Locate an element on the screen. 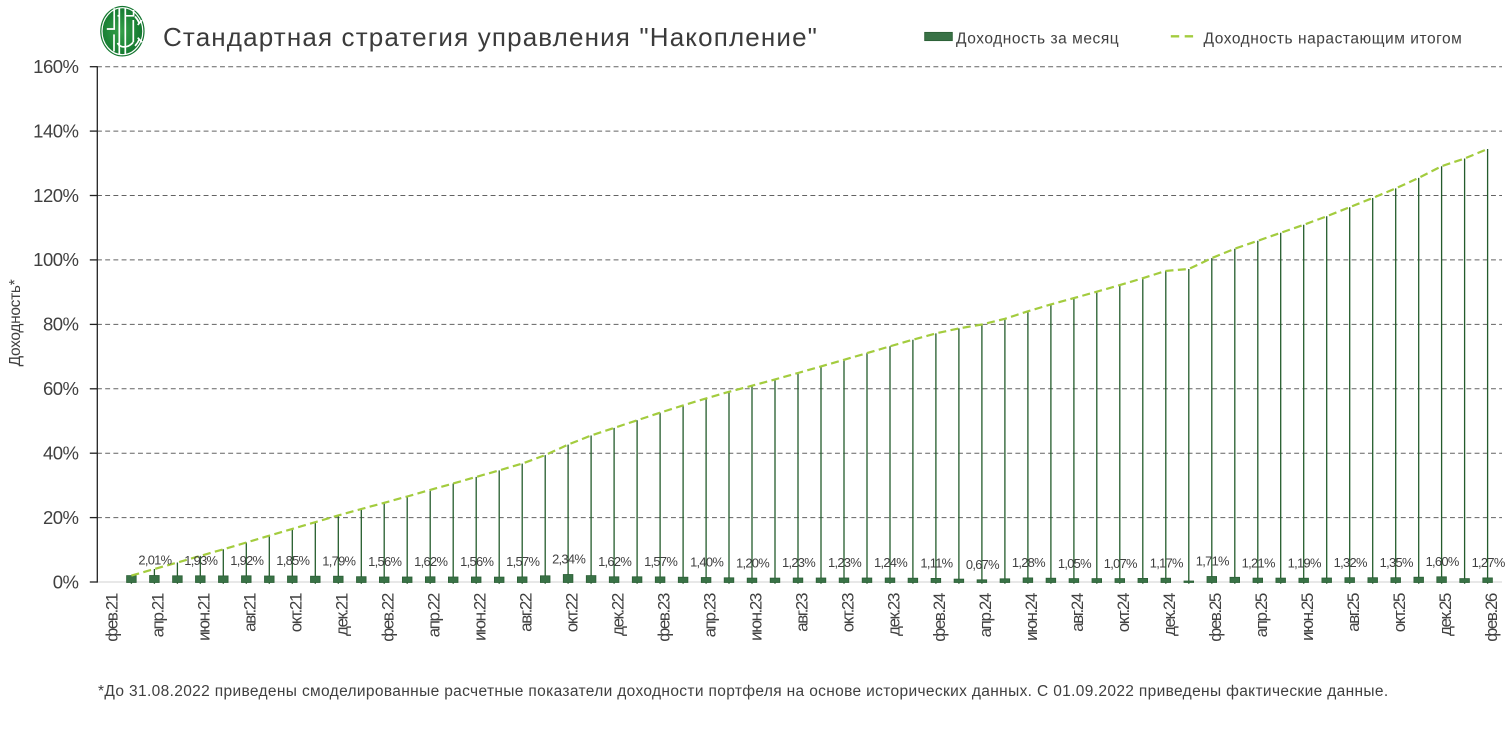  svg-text: авг.21 is located at coordinates (250, 612).